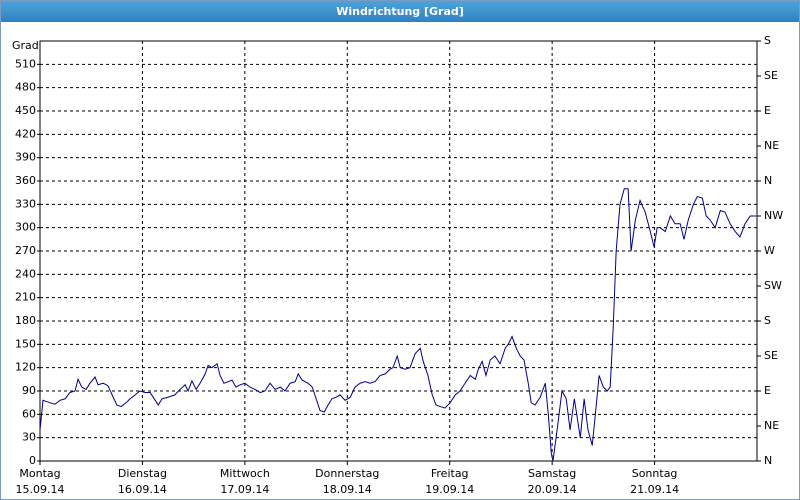  Describe the element at coordinates (25, 87) in the screenshot. I see `y-tick-label: 480` at that location.